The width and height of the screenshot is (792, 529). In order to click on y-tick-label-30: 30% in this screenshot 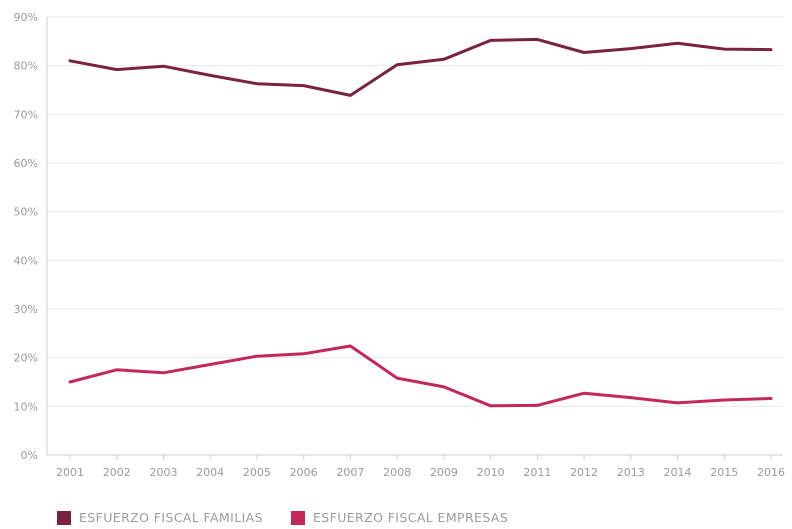, I will do `click(26, 309)`.